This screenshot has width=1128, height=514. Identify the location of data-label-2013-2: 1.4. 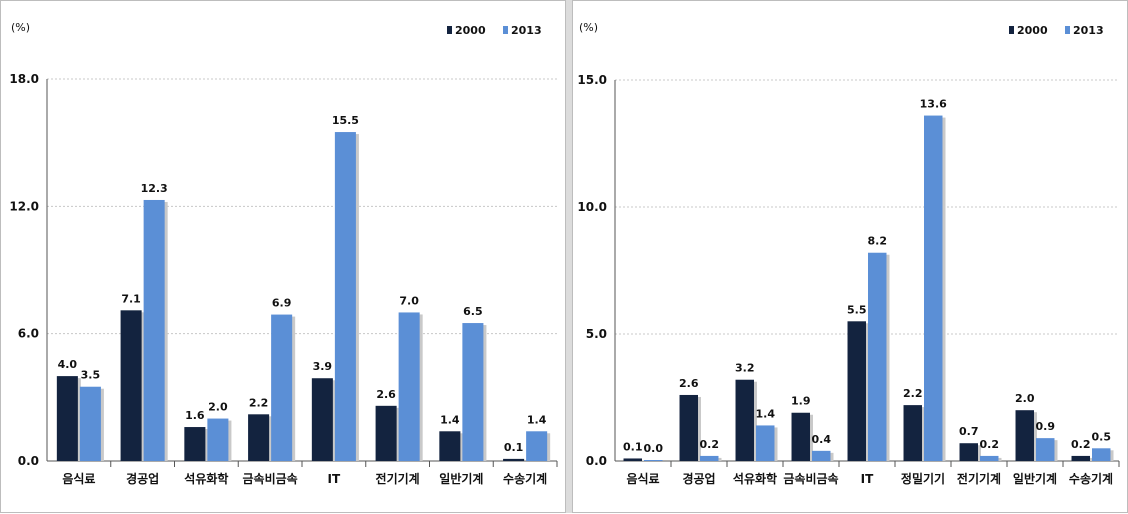
(765, 413).